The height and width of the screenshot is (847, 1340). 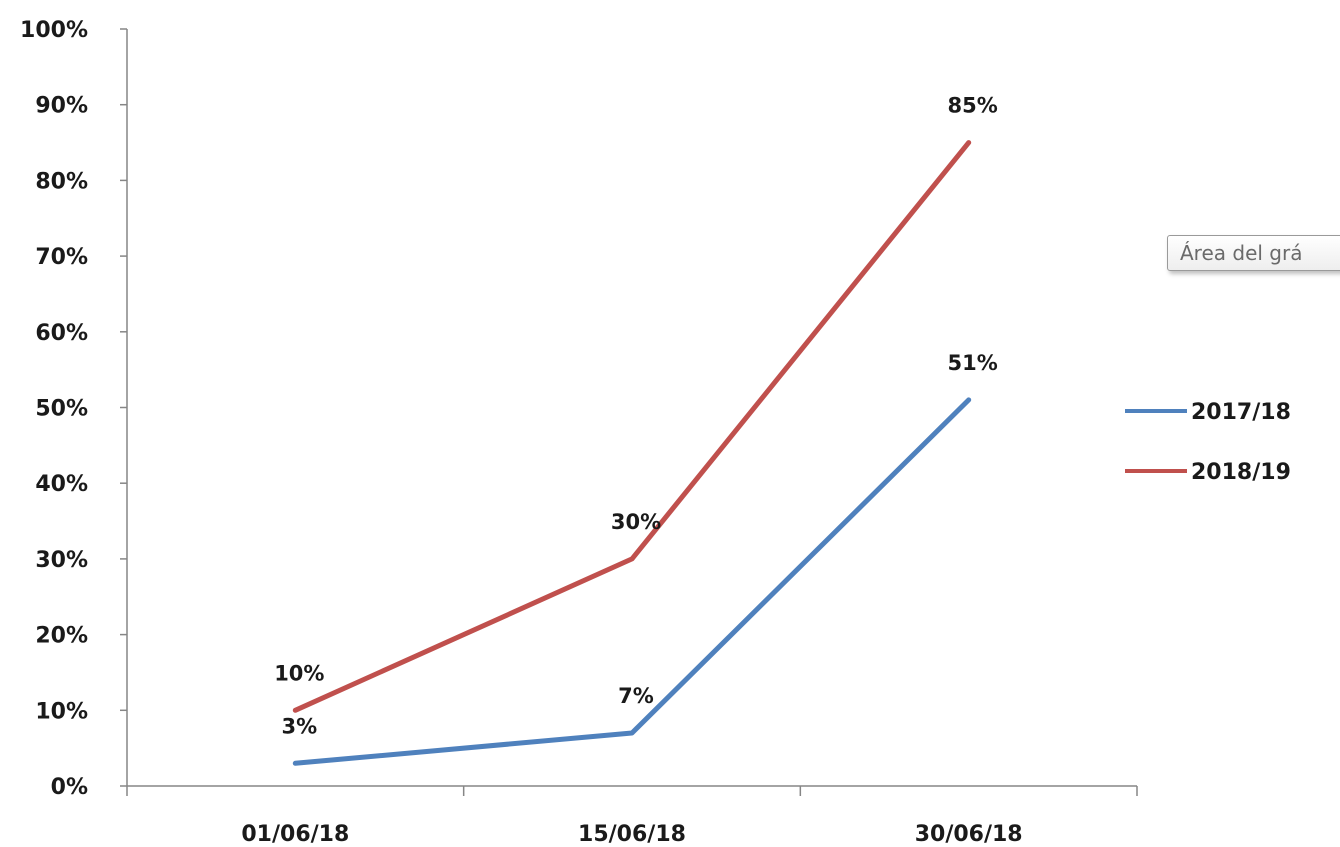 I want to click on chart-legend: 2017/18 2018/19, so click(x=1208, y=442).